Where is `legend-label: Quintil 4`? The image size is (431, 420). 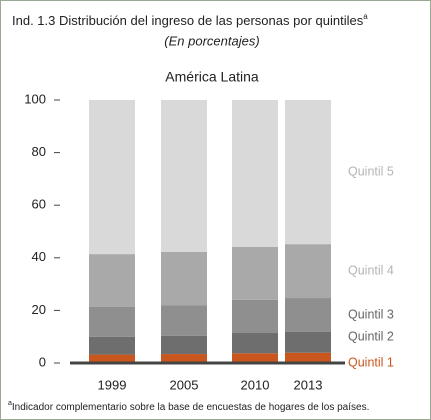 legend-label: Quintil 4 is located at coordinates (371, 270).